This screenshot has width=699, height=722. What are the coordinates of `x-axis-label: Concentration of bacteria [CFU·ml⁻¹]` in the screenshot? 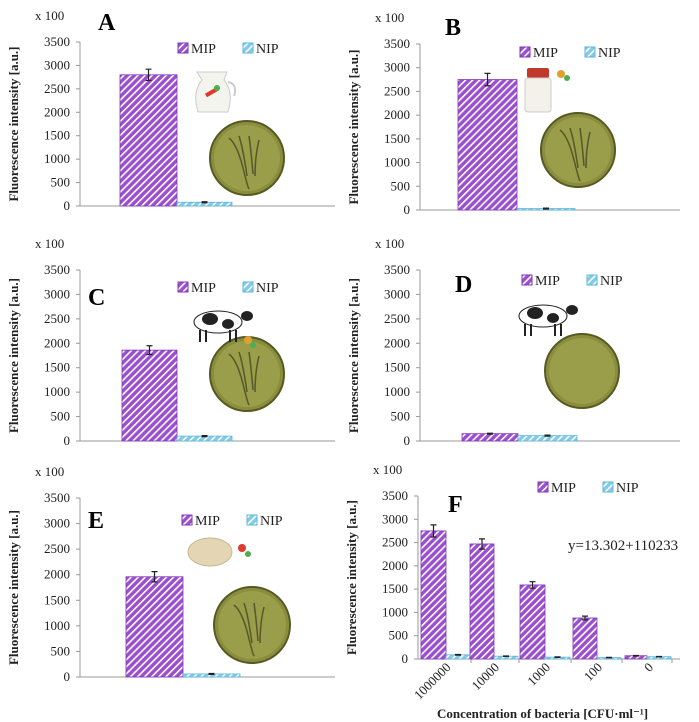 It's located at (542, 713).